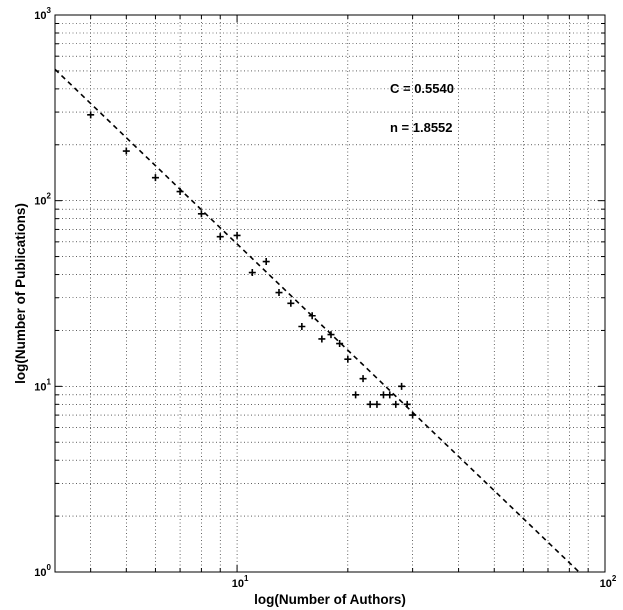 The height and width of the screenshot is (610, 623). Describe the element at coordinates (42, 14) in the screenshot. I see `y-tick-label: 10³` at that location.